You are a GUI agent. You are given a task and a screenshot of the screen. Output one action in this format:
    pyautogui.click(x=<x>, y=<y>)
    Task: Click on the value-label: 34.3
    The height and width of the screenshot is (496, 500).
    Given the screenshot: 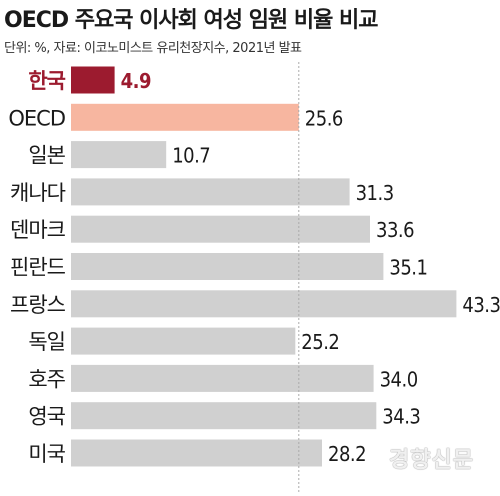 What is the action you would take?
    pyautogui.click(x=401, y=417)
    